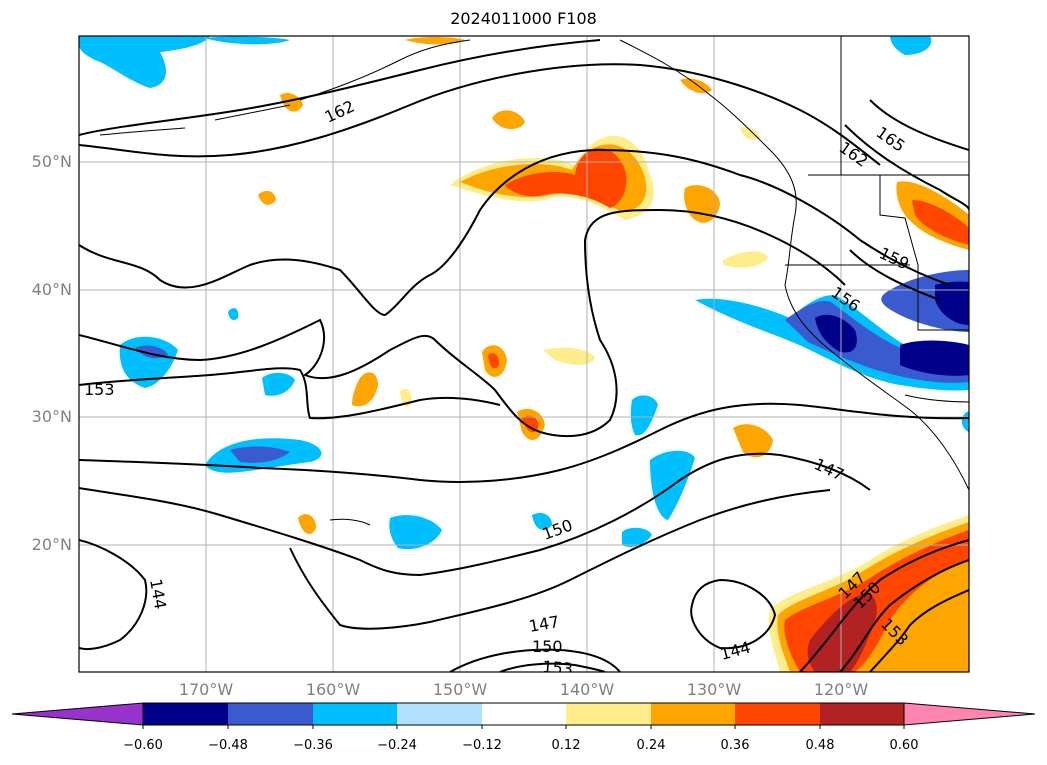 The image size is (1047, 765). Describe the element at coordinates (587, 689) in the screenshot. I see `lon-label: 140°W` at that location.